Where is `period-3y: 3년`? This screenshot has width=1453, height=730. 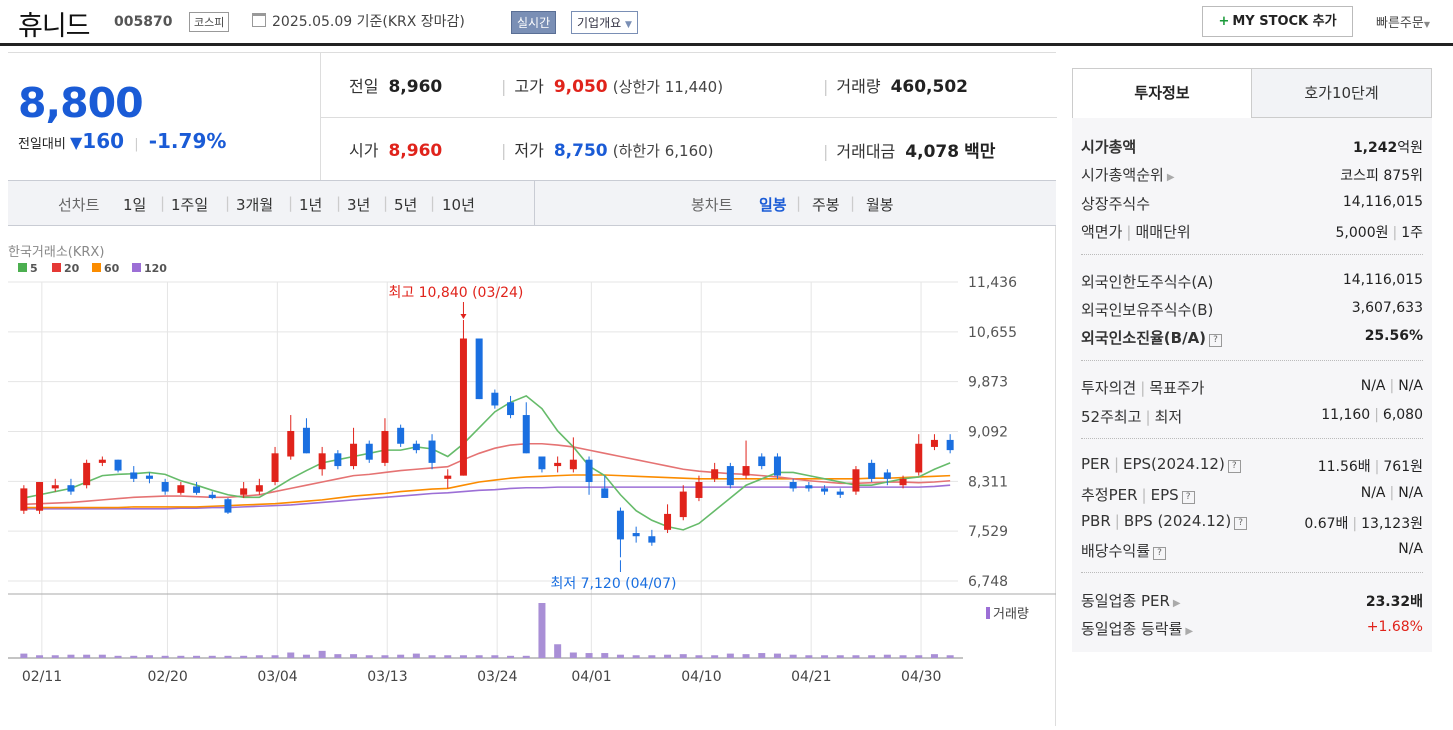 period-3y: 3년 is located at coordinates (359, 205).